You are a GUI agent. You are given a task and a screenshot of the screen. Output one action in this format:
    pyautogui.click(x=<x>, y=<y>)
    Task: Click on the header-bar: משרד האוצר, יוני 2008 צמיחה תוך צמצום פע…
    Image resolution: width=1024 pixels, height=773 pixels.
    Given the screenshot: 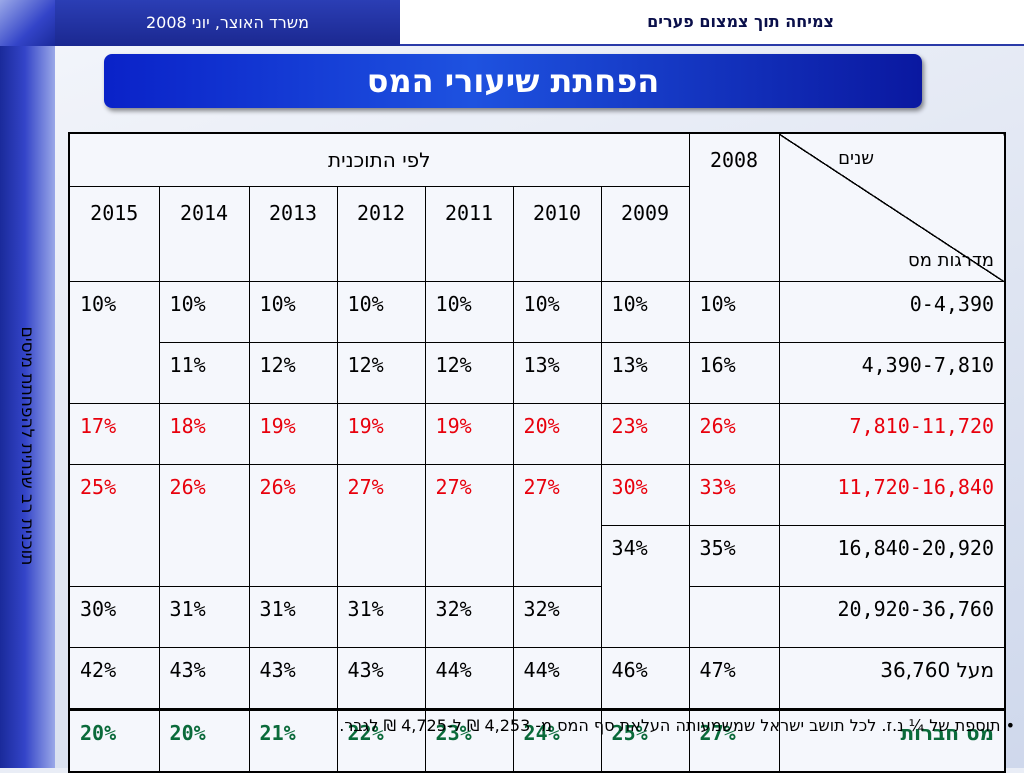 What is the action you would take?
    pyautogui.click(x=512, y=23)
    